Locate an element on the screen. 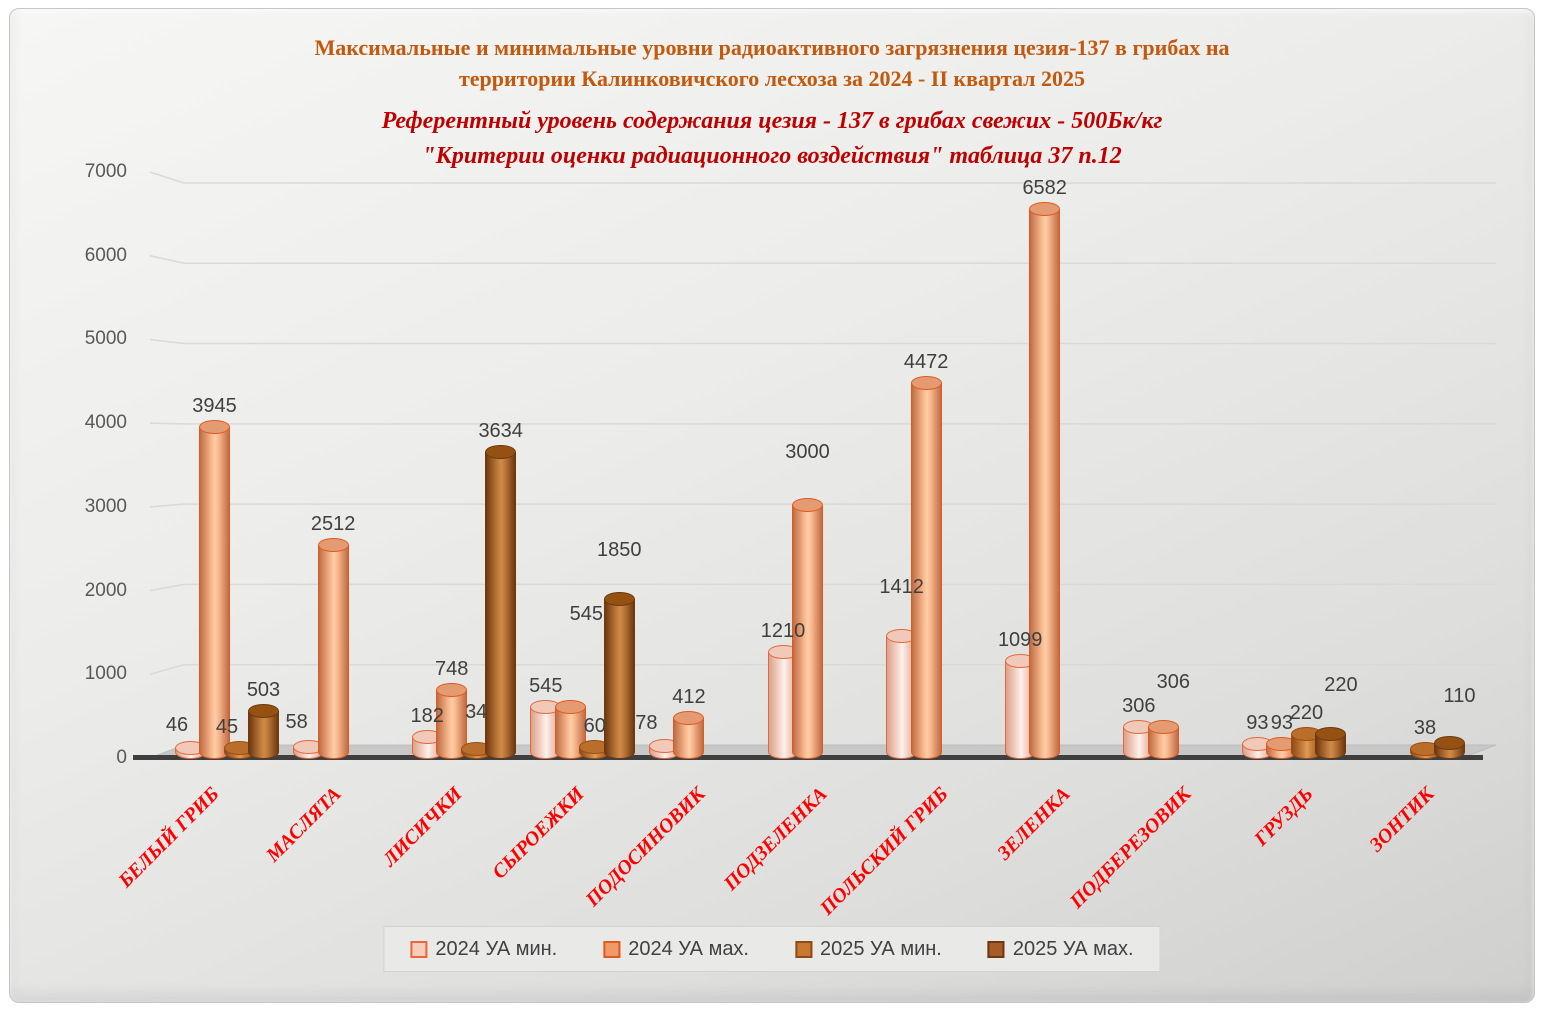  bar-value-label: 3000 is located at coordinates (807, 451).